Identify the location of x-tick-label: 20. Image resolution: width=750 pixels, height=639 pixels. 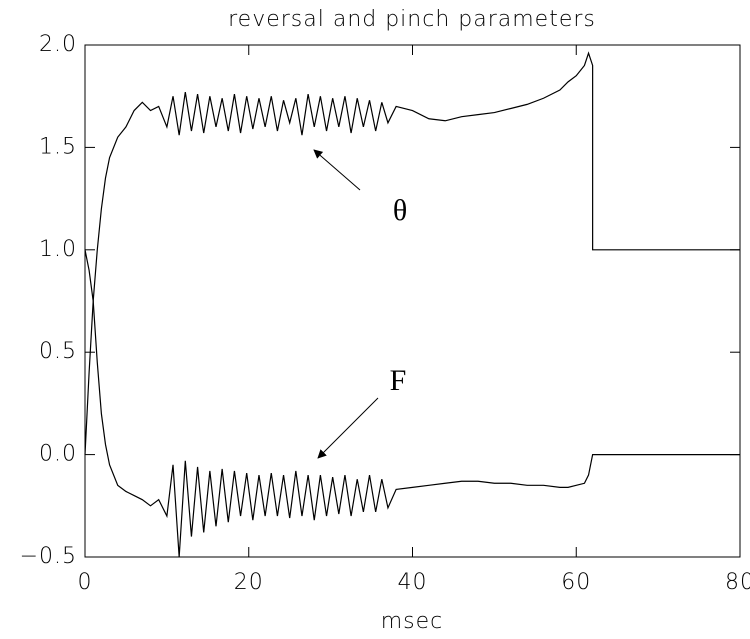
(249, 582).